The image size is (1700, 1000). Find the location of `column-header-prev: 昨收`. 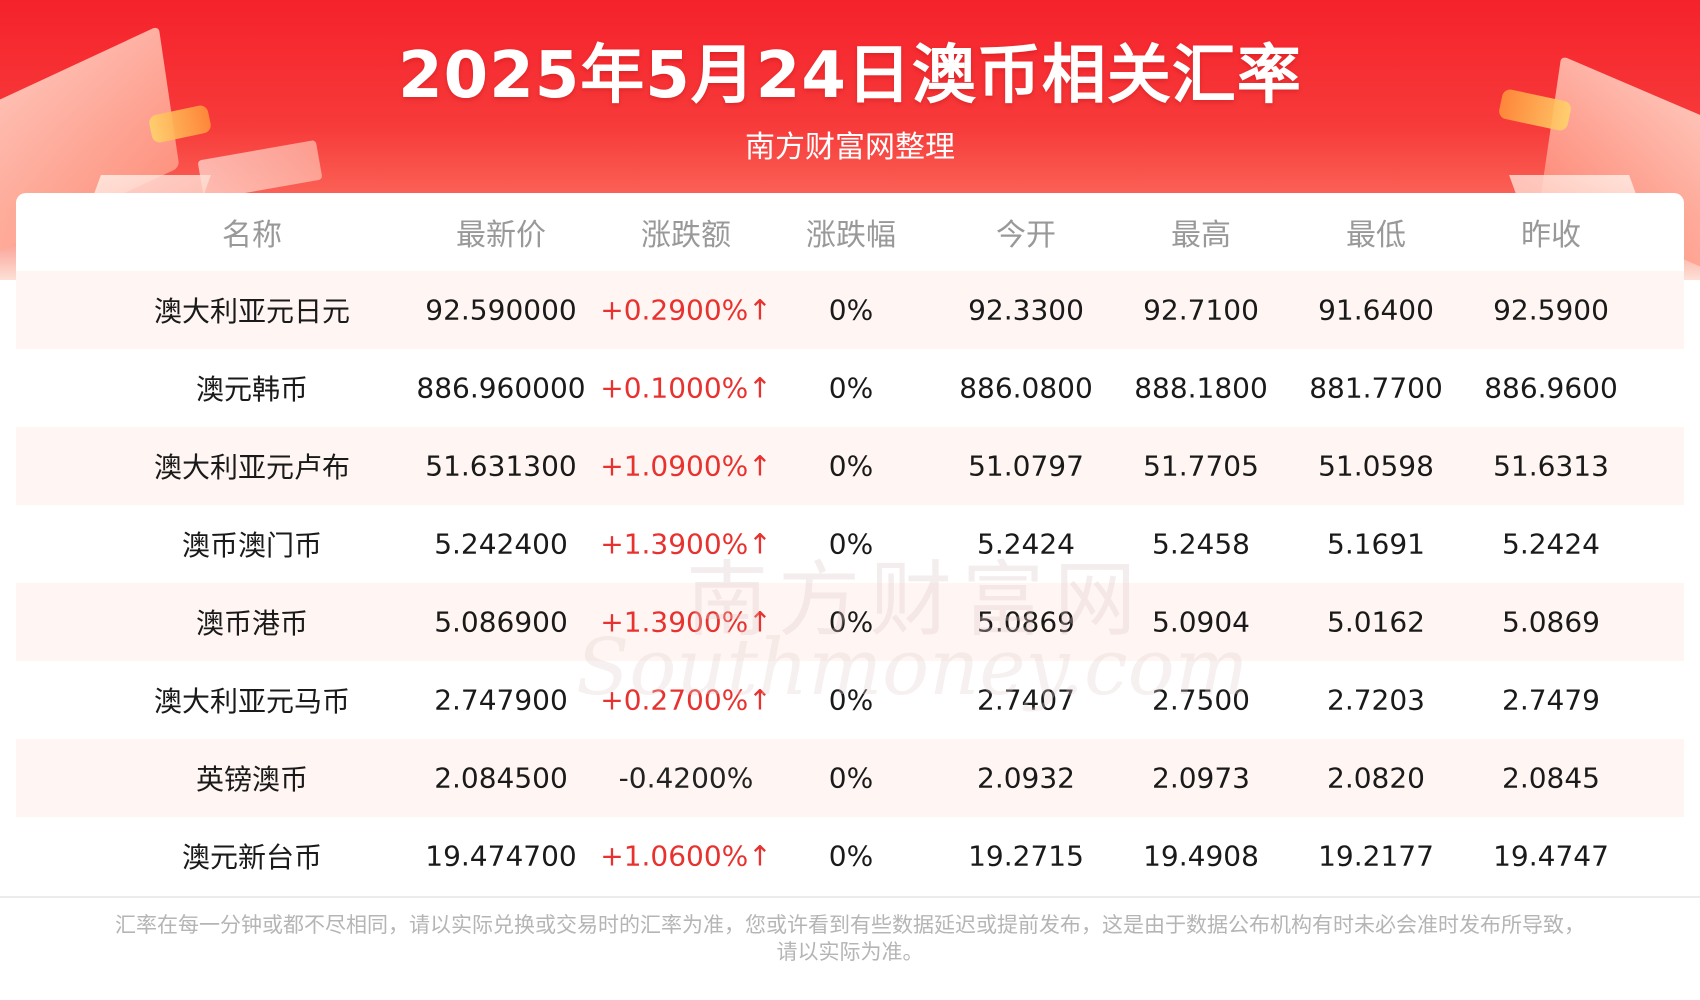

column-header-prev: 昨收 is located at coordinates (1551, 235).